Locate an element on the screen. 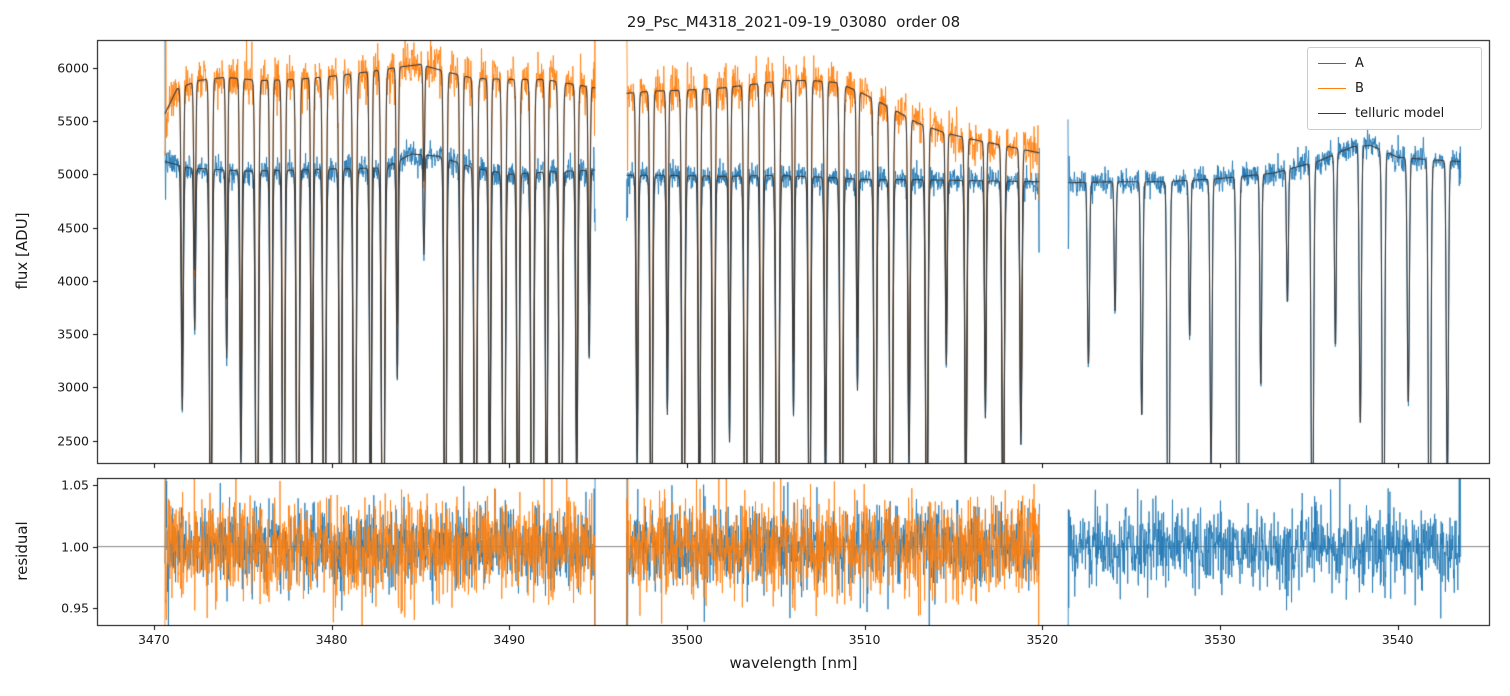 The height and width of the screenshot is (696, 1510). legend-entry-a: A is located at coordinates (1394, 63).